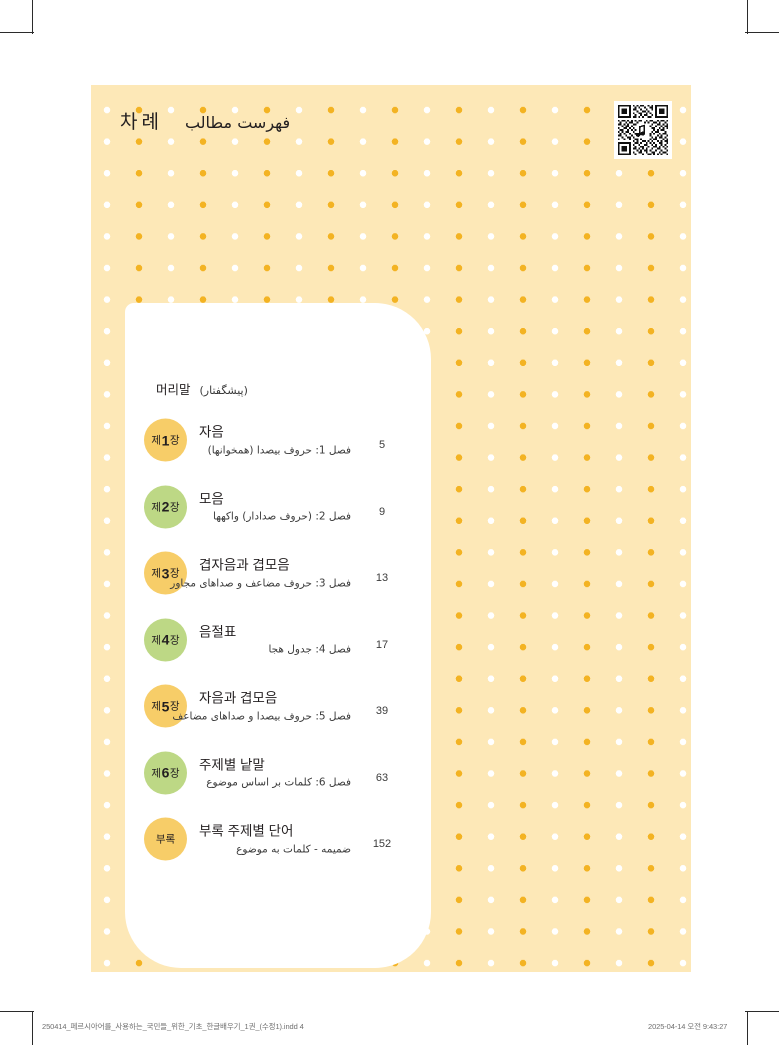 This screenshot has width=780, height=1045. What do you see at coordinates (261, 715) in the screenshot?
I see `toc-entry-title-persian: فصل 5: حروف بیصدا و صداهای مضاعف` at bounding box center [261, 715].